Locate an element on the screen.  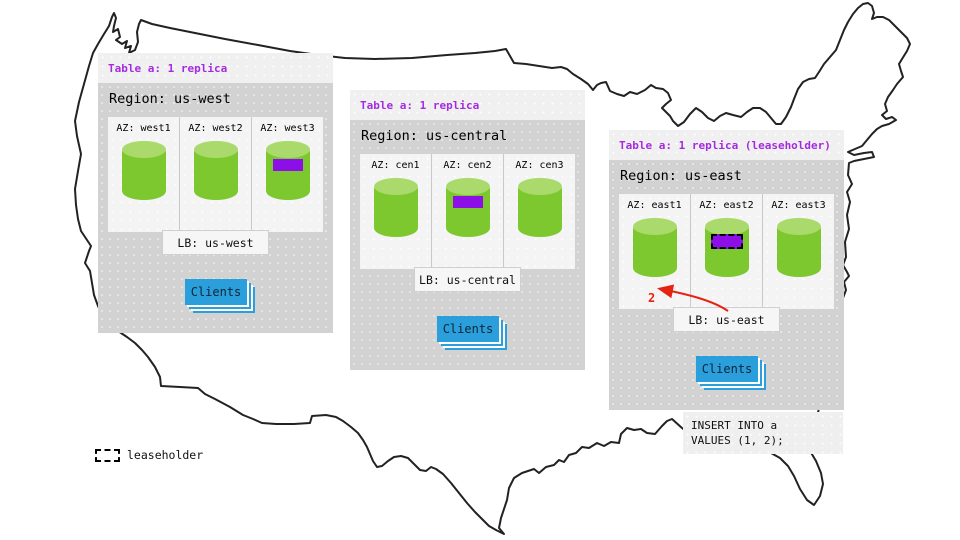
load-balancer-box-us-west: LB: us-west is located at coordinates (215, 242).